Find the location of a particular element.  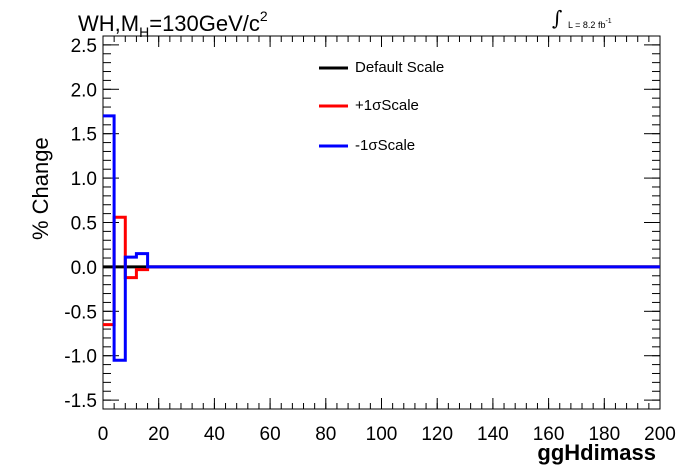

y-tick-label: -1.0 is located at coordinates (80, 357).